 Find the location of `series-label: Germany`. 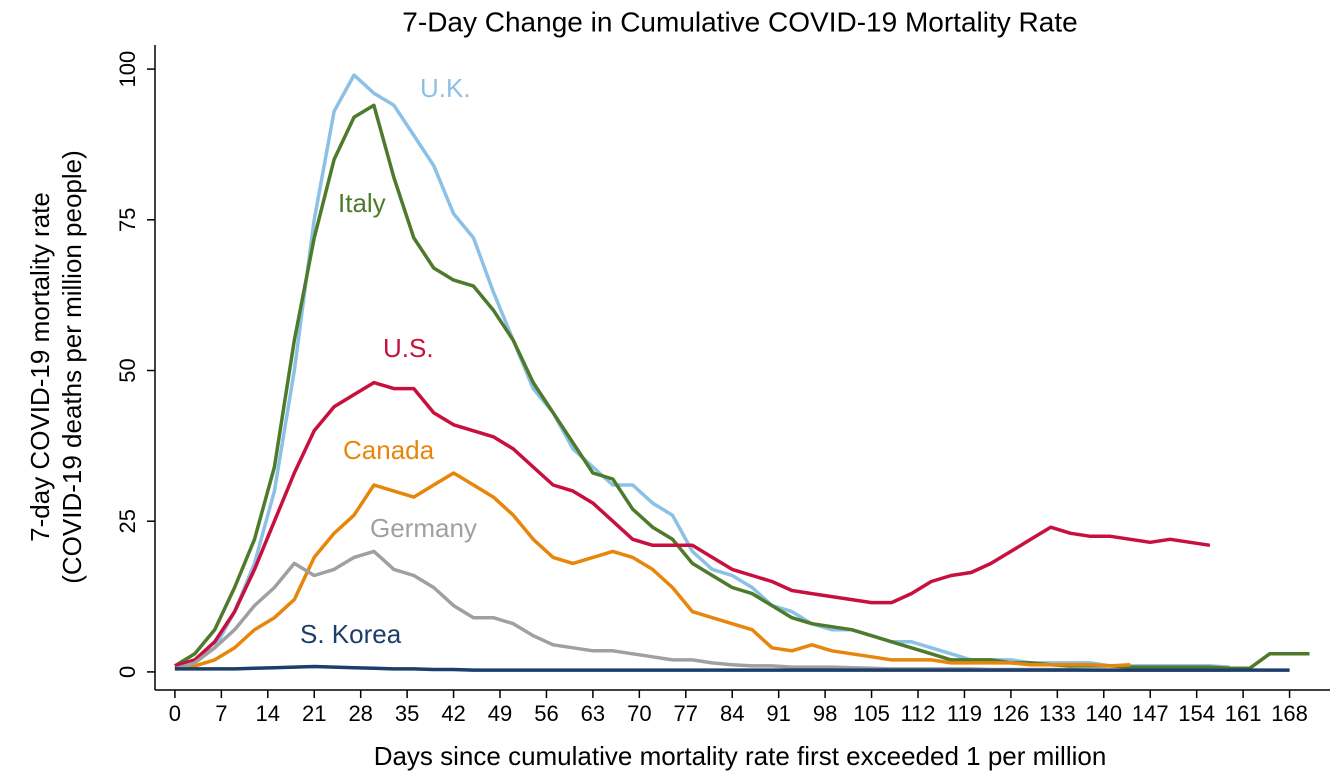

series-label: Germany is located at coordinates (423, 528).